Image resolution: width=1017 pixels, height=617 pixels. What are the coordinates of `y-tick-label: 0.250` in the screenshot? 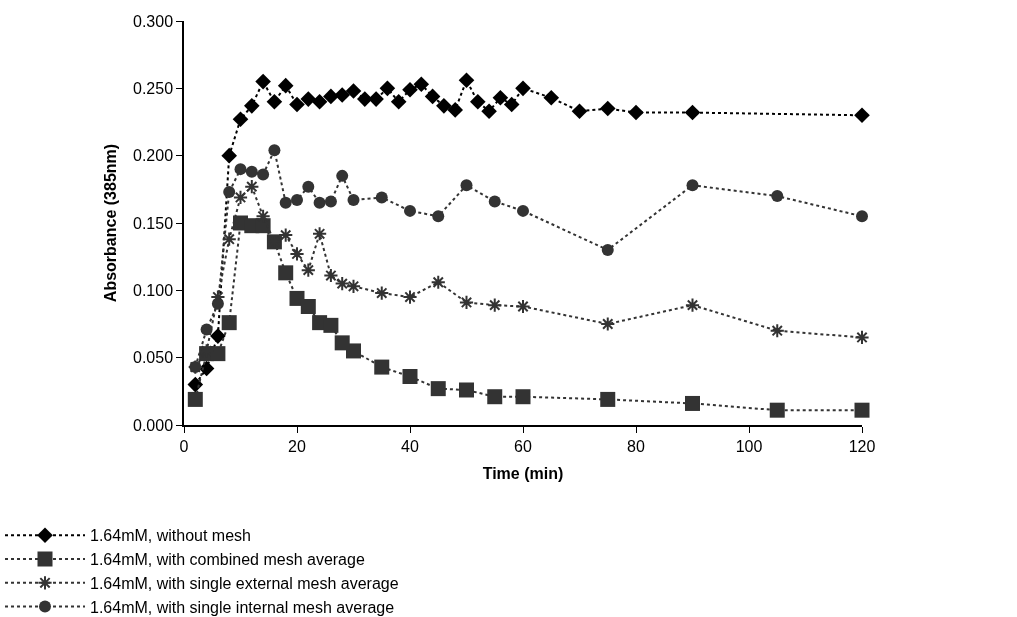 It's located at (153, 88).